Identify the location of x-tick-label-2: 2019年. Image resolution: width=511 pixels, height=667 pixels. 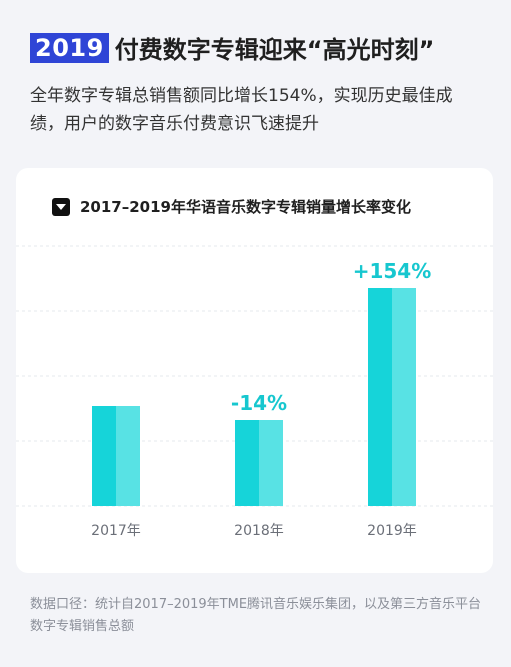
(392, 531).